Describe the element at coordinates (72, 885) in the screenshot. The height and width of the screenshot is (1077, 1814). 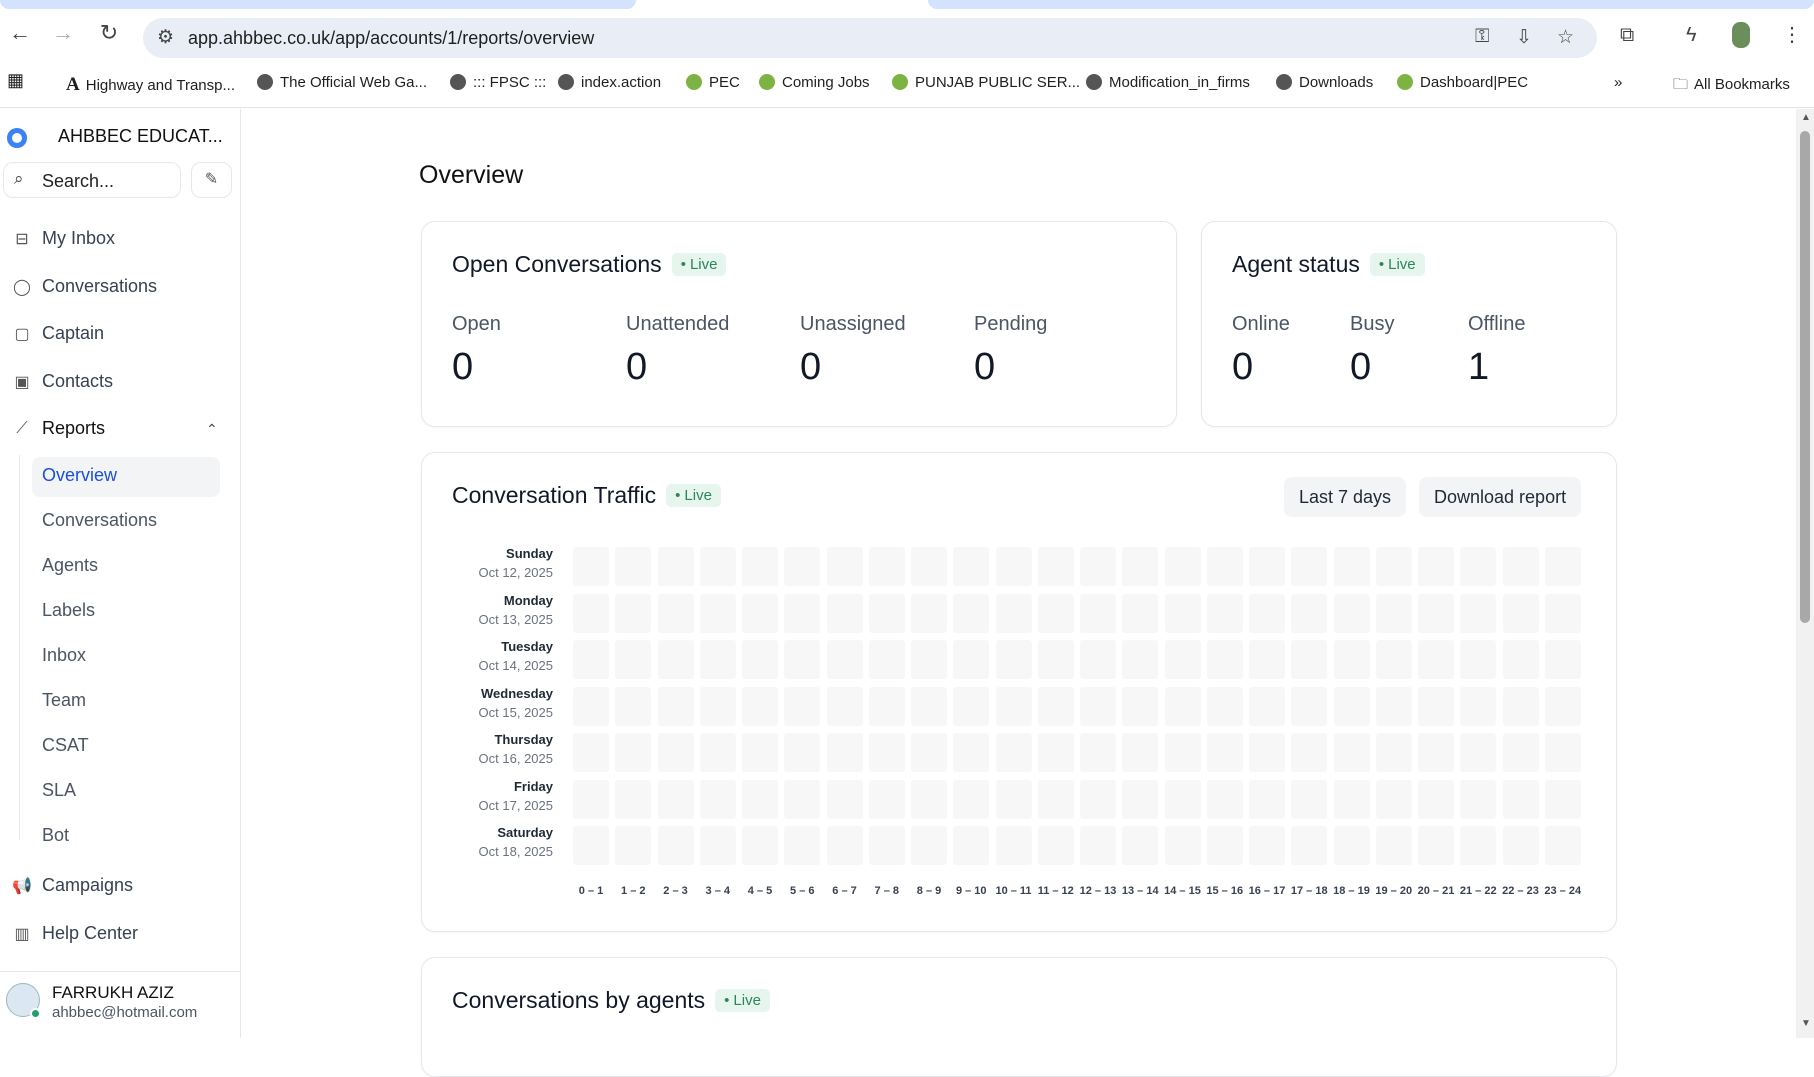
I see `sidebar-item-campaigns: 📢 Campaigns` at that location.